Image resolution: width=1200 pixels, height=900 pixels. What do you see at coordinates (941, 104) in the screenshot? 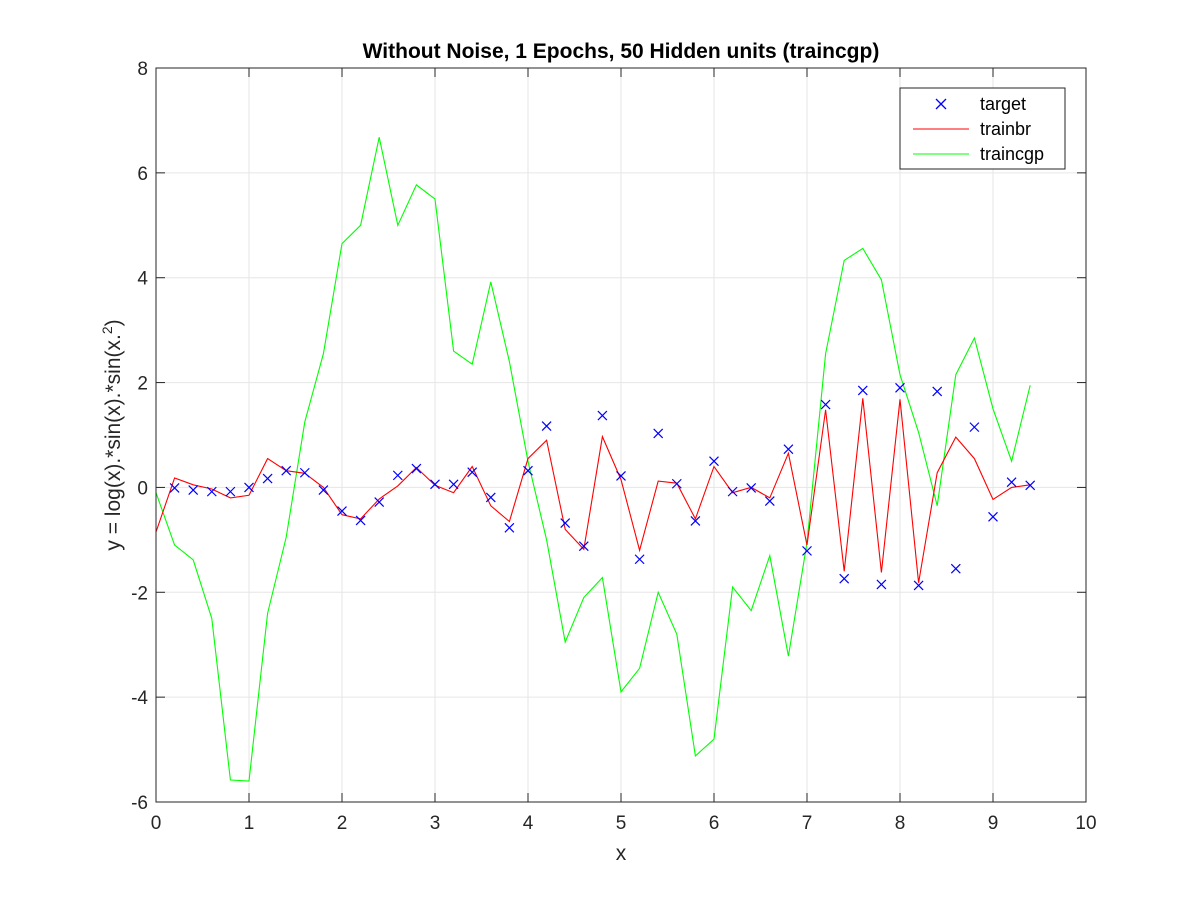
I see `legend-target-marker` at bounding box center [941, 104].